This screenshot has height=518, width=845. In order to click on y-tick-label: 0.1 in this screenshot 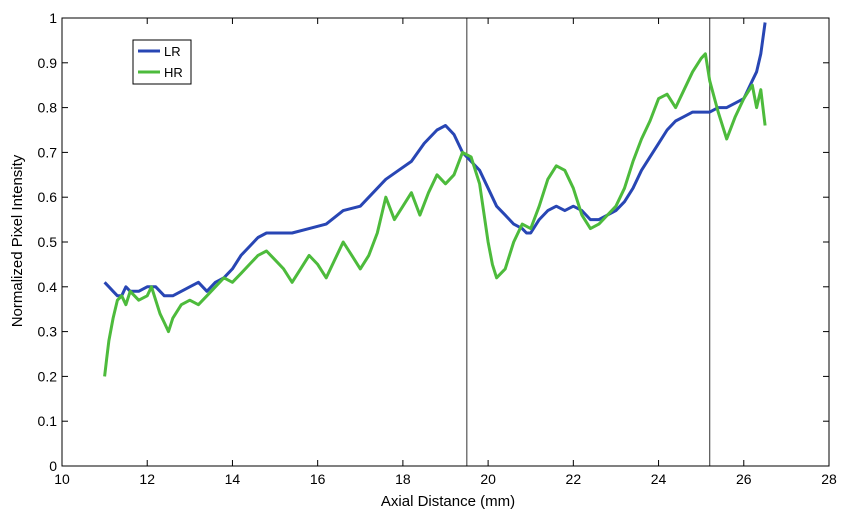, I will do `click(48, 421)`.